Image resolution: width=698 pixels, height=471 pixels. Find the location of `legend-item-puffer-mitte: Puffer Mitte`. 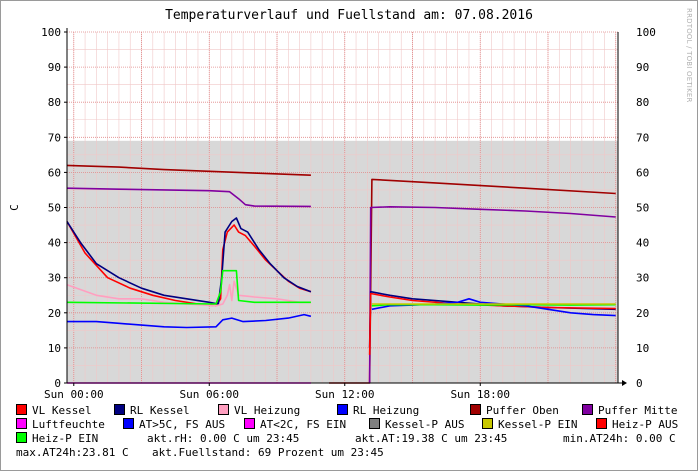

legend-item-puffer-mitte: Puffer Mitte is located at coordinates (629, 411).